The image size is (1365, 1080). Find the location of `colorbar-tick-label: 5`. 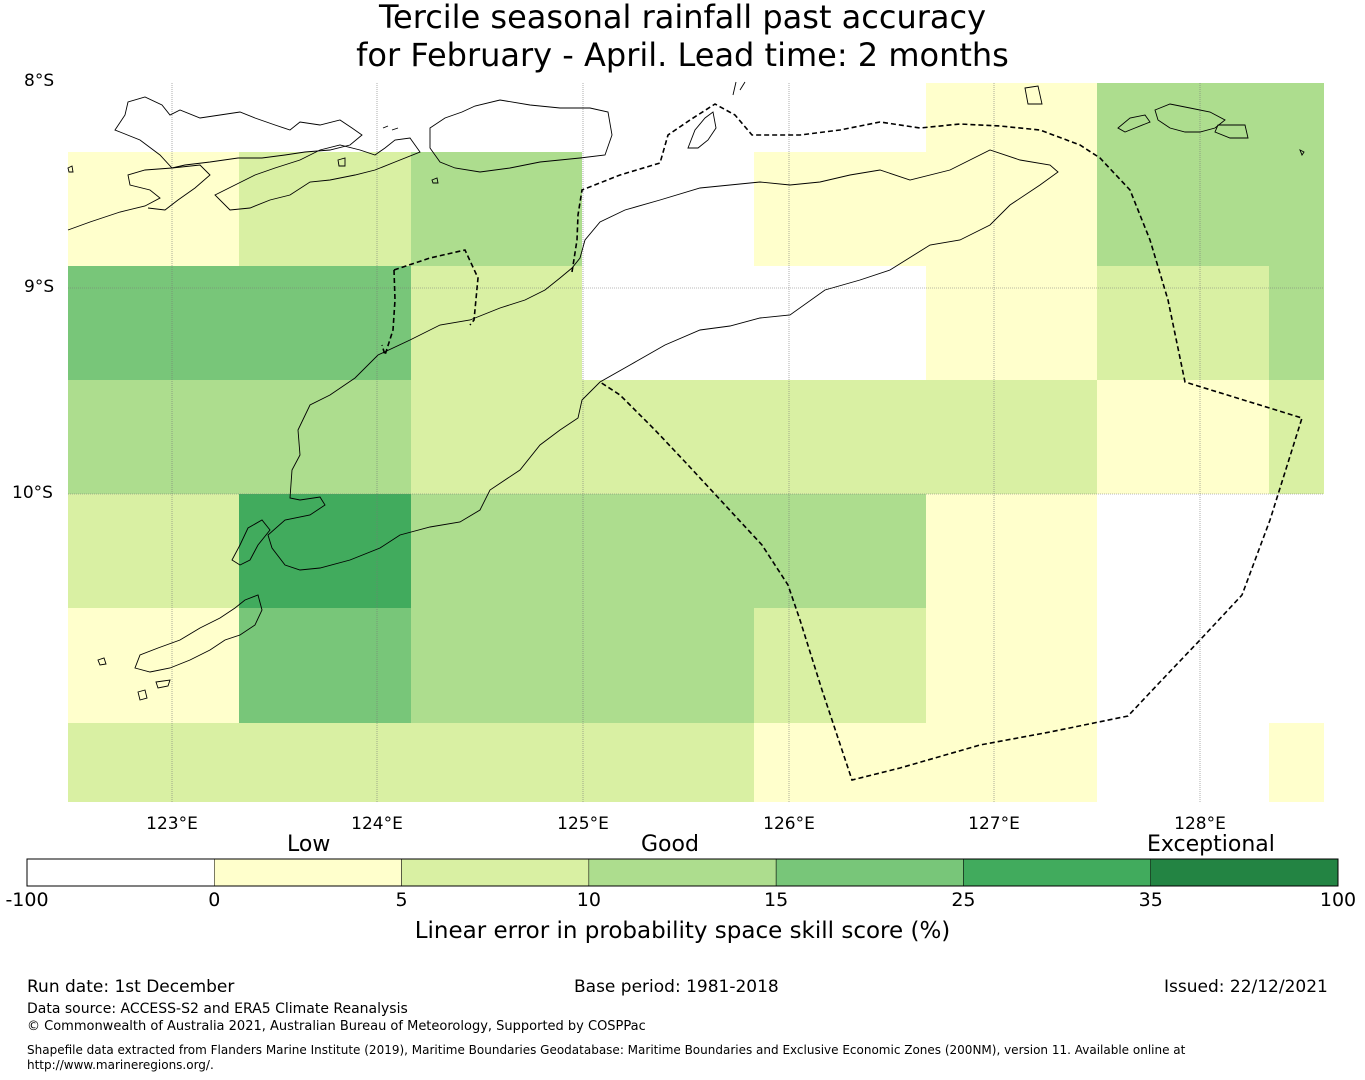

colorbar-tick-label: 5 is located at coordinates (401, 900).